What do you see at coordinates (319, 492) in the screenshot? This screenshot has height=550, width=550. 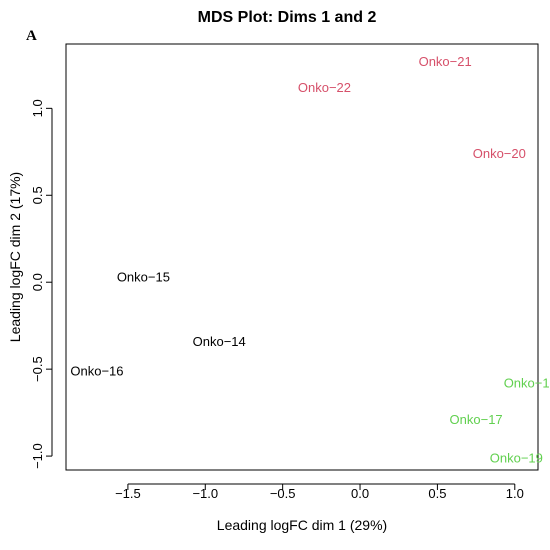 I see `x-axis: −1.5 −1.0 −0.5 0.0 0.5 1.0` at bounding box center [319, 492].